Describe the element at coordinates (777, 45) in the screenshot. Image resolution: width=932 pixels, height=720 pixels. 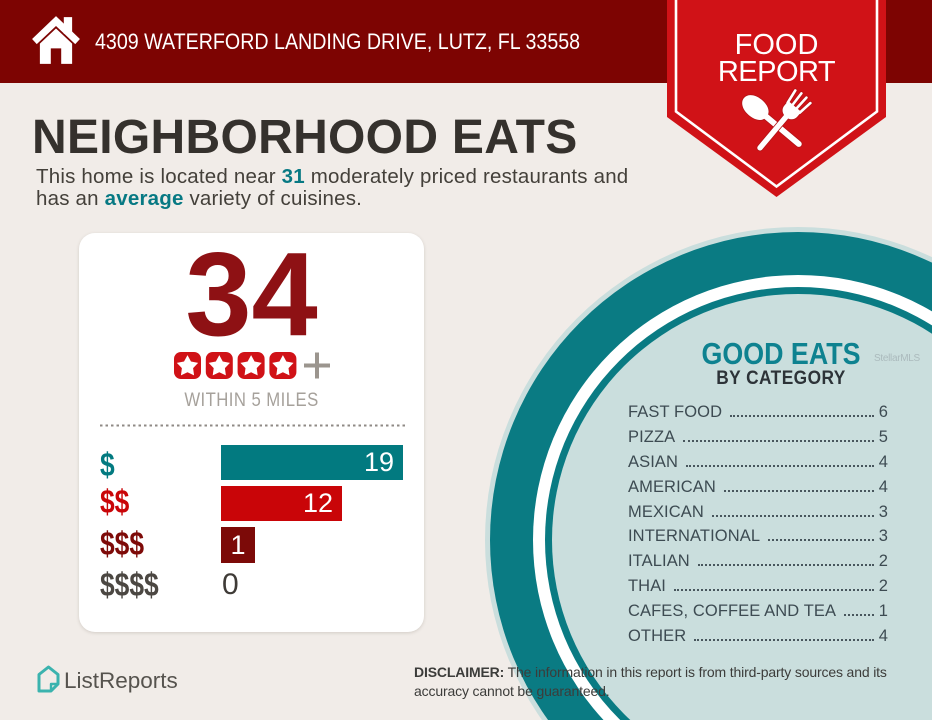
I see `svg-text: FOOD` at that location.